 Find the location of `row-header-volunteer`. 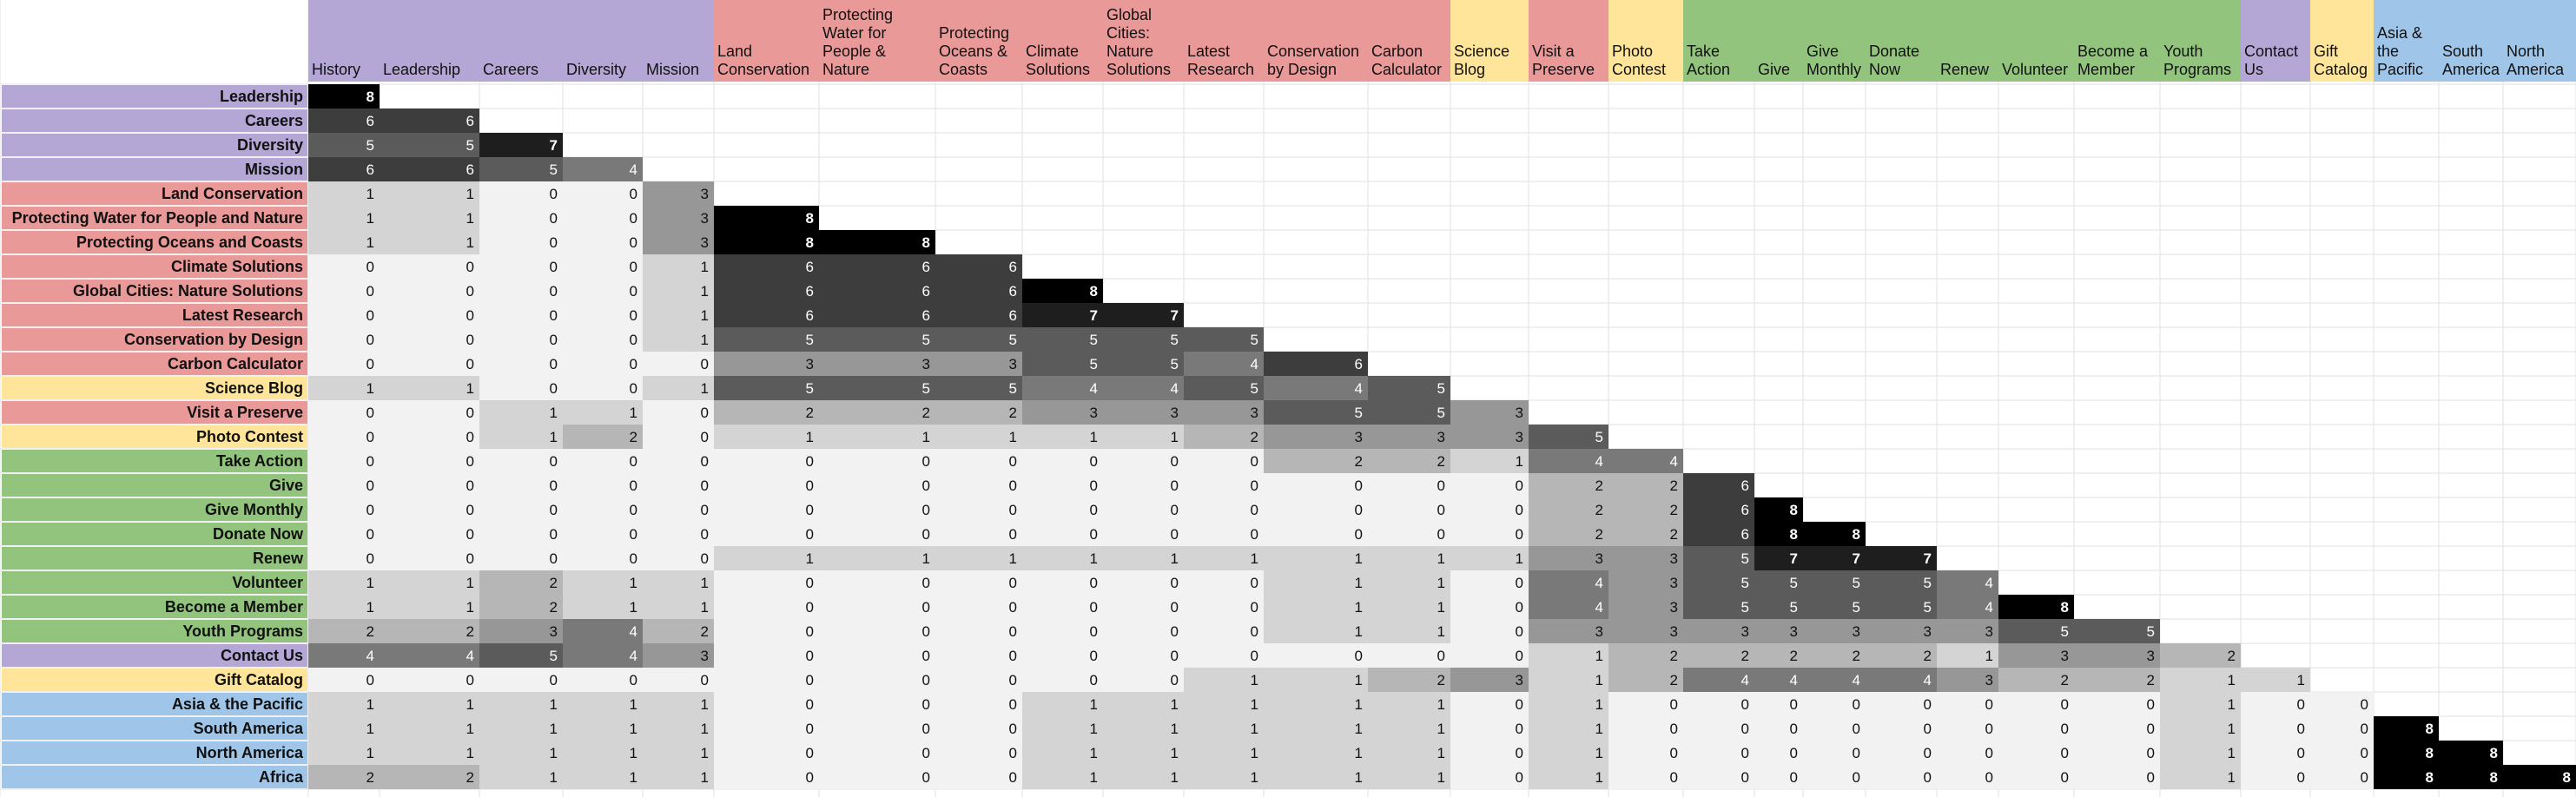

row-header-volunteer is located at coordinates (154, 582).